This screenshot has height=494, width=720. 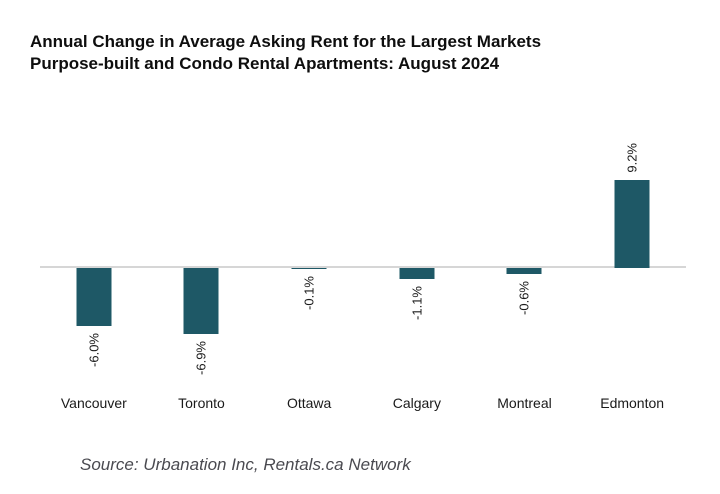 I want to click on value-label-calgary: -1.1%, so click(x=417, y=302).